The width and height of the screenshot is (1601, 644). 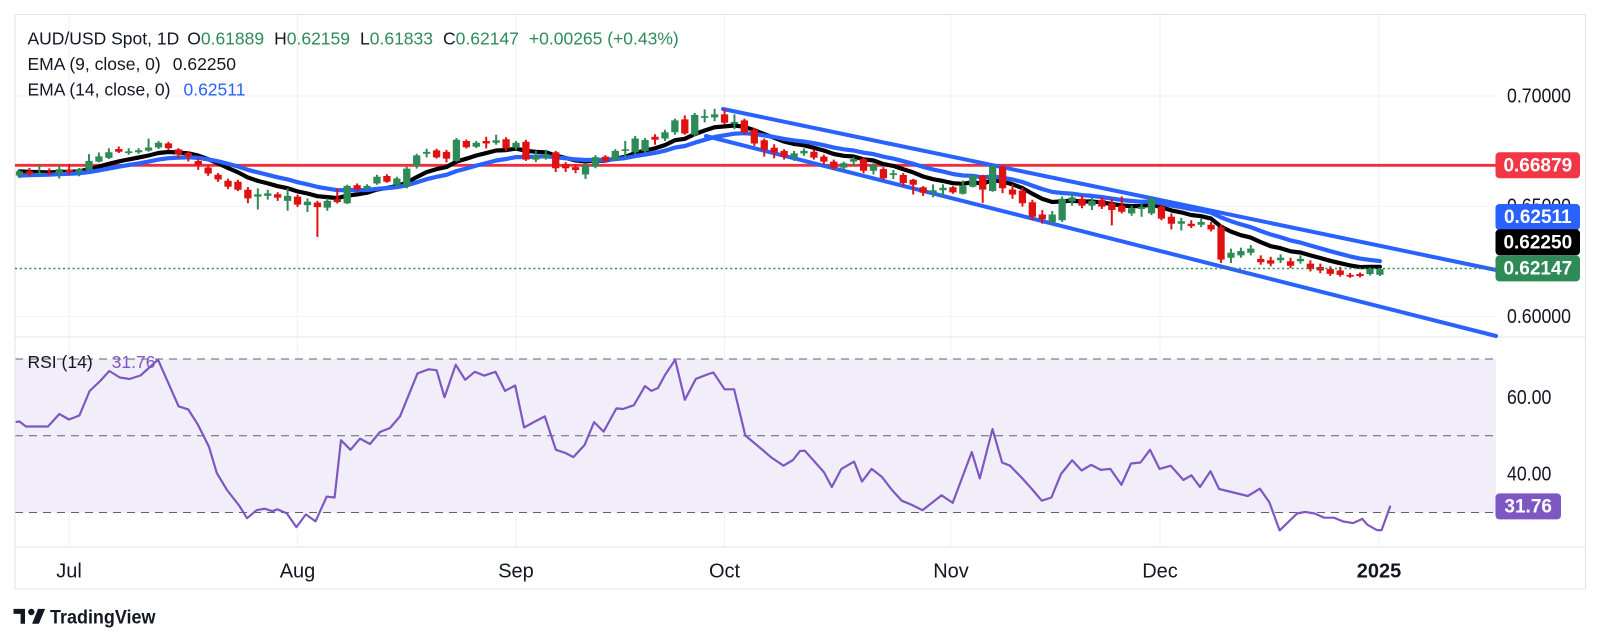 What do you see at coordinates (1537, 242) in the screenshot?
I see `svg-text: 0.62250` at bounding box center [1537, 242].